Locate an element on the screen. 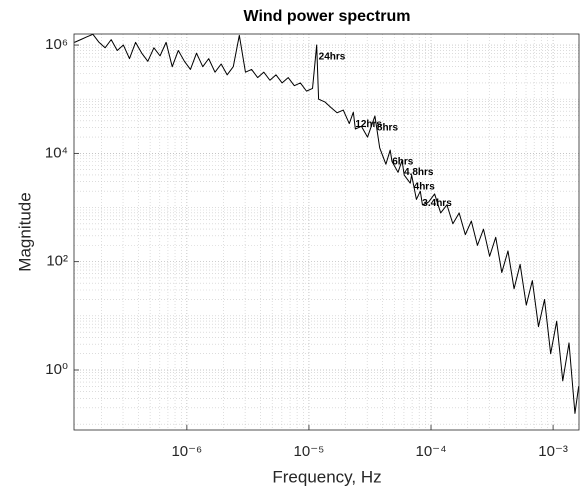 Image resolution: width=585 pixels, height=490 pixels. annotation: 8hrs is located at coordinates (388, 128).